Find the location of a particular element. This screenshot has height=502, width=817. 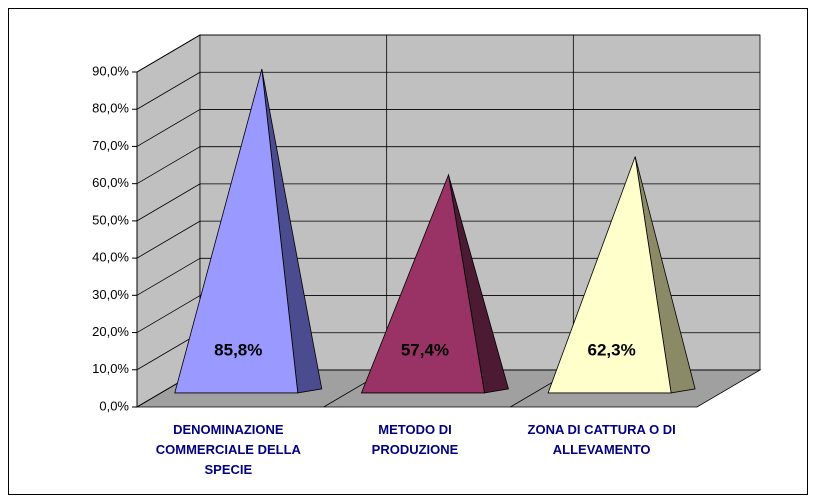

data-label: 85,8% is located at coordinates (238, 349).